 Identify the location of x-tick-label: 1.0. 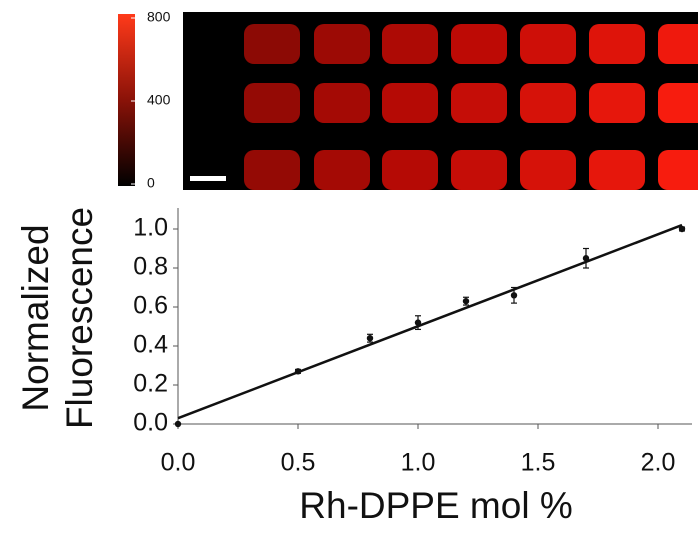
(418, 463).